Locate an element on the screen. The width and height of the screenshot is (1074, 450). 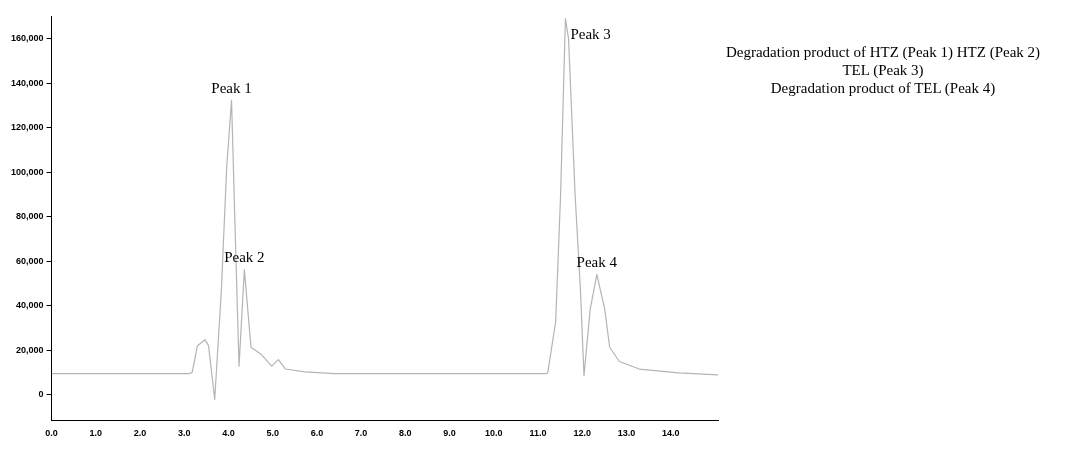
x-tick-label: 2.0 is located at coordinates (140, 433).